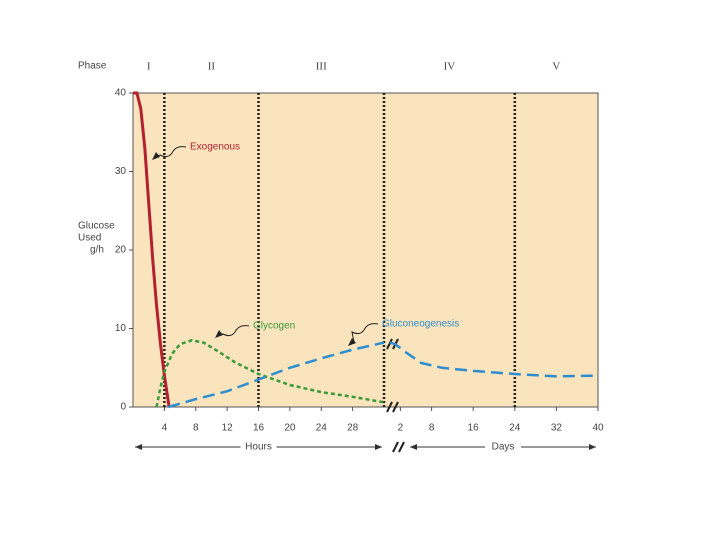 The width and height of the screenshot is (720, 545). What do you see at coordinates (121, 93) in the screenshot?
I see `y-tick-label: 40` at bounding box center [121, 93].